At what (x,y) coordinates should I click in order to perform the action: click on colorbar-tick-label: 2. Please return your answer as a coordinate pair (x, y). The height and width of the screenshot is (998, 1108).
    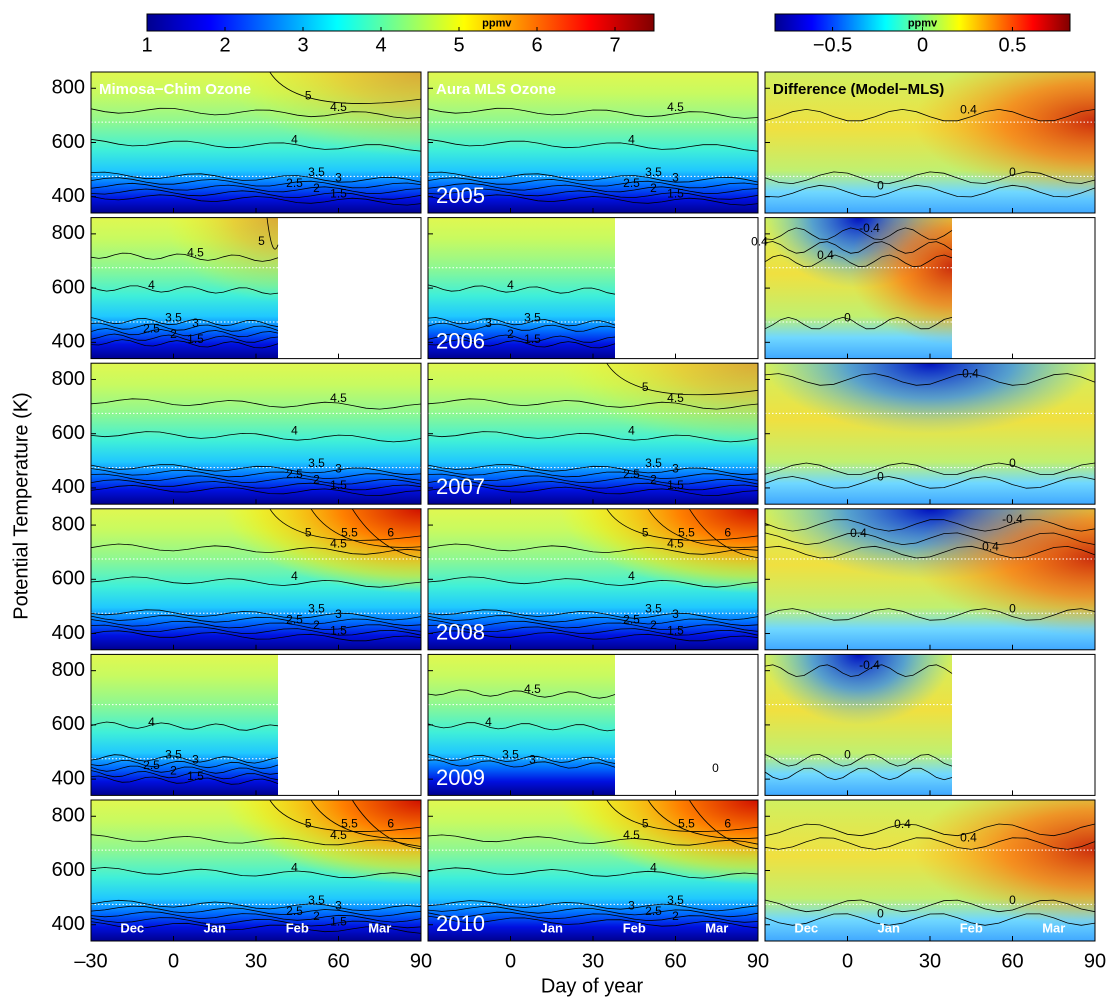
    Looking at the image, I should click on (224, 45).